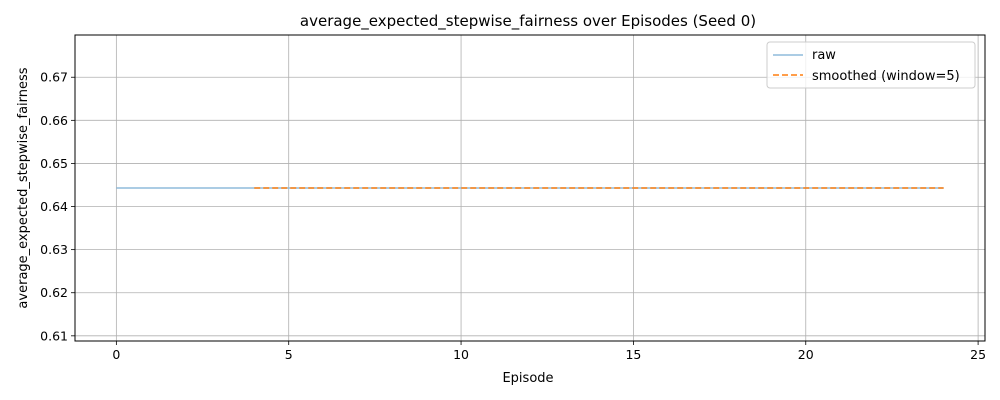 The width and height of the screenshot is (1000, 400). What do you see at coordinates (978, 354) in the screenshot?
I see `x-tick-label: 25` at bounding box center [978, 354].